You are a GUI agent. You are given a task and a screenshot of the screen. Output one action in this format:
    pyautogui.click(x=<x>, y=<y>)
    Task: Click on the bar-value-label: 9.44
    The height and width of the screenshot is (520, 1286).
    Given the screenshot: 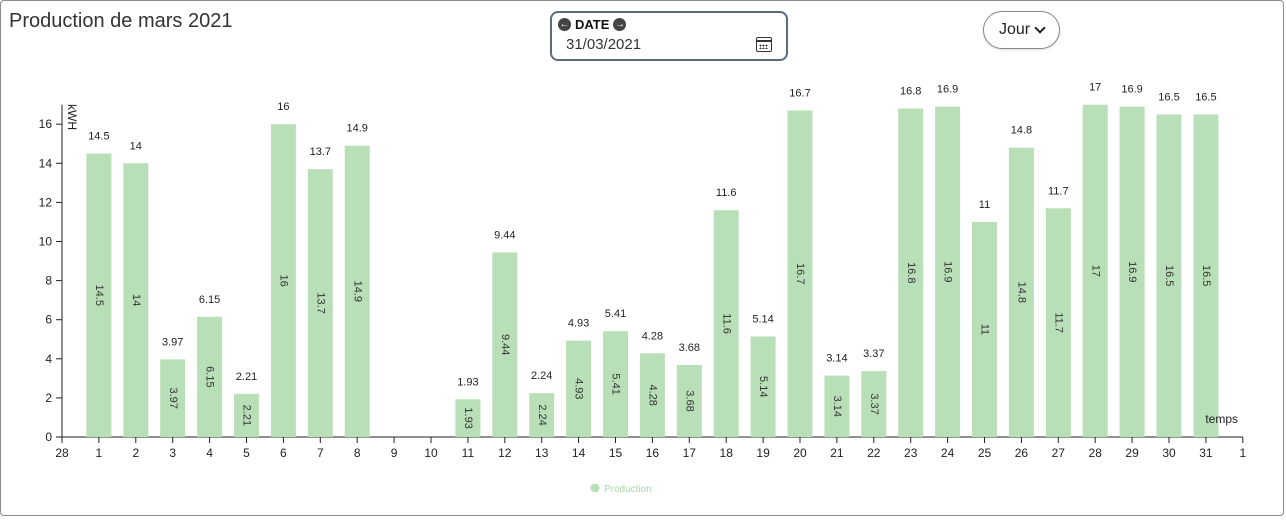 What is the action you would take?
    pyautogui.click(x=504, y=235)
    